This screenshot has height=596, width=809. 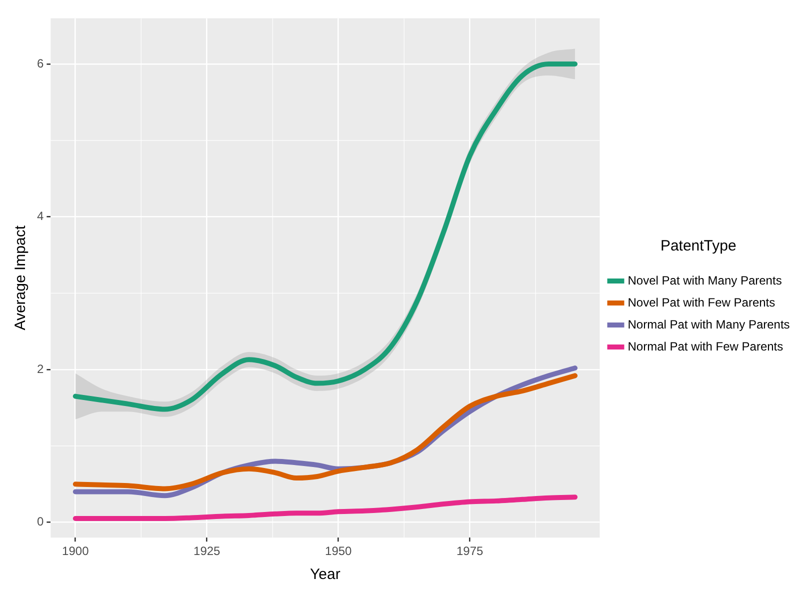 What do you see at coordinates (40, 63) in the screenshot?
I see `y-tick-label: 6` at bounding box center [40, 63].